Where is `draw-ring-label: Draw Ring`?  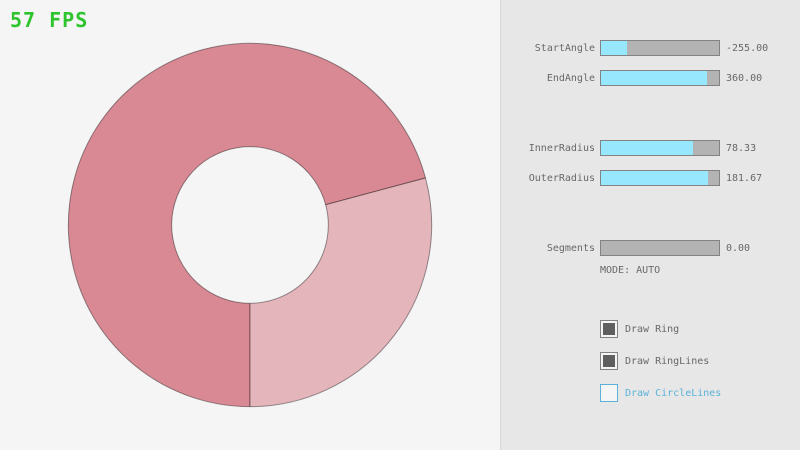 draw-ring-label: Draw Ring is located at coordinates (652, 329).